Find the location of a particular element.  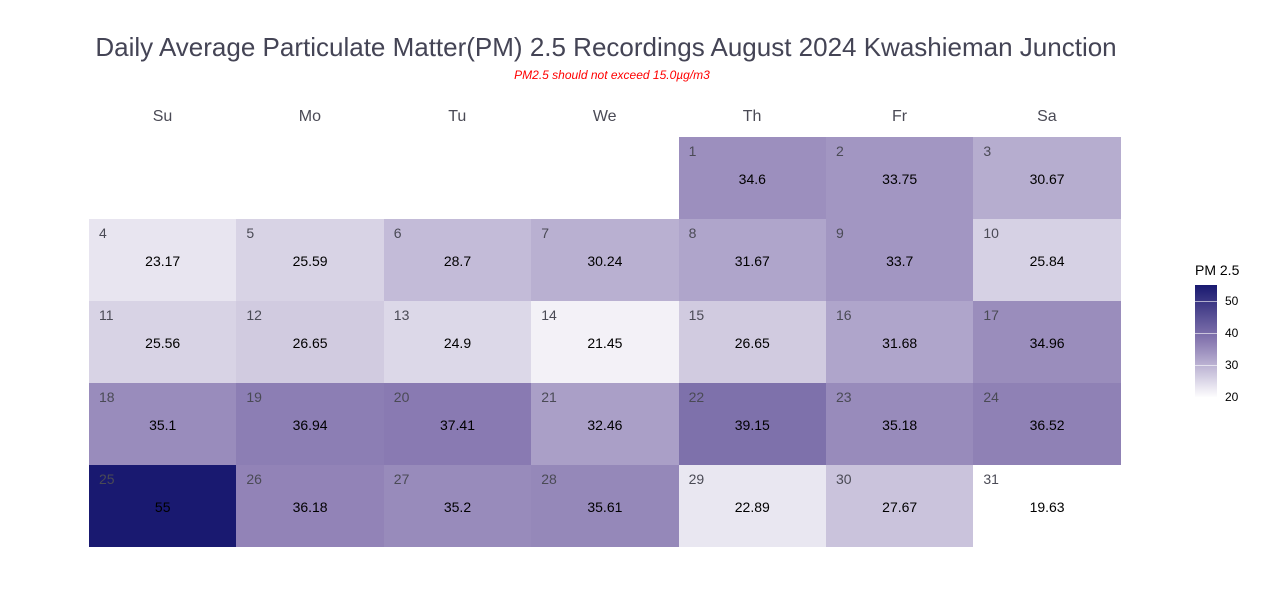

legend-tick-label: 30 is located at coordinates (1232, 364).